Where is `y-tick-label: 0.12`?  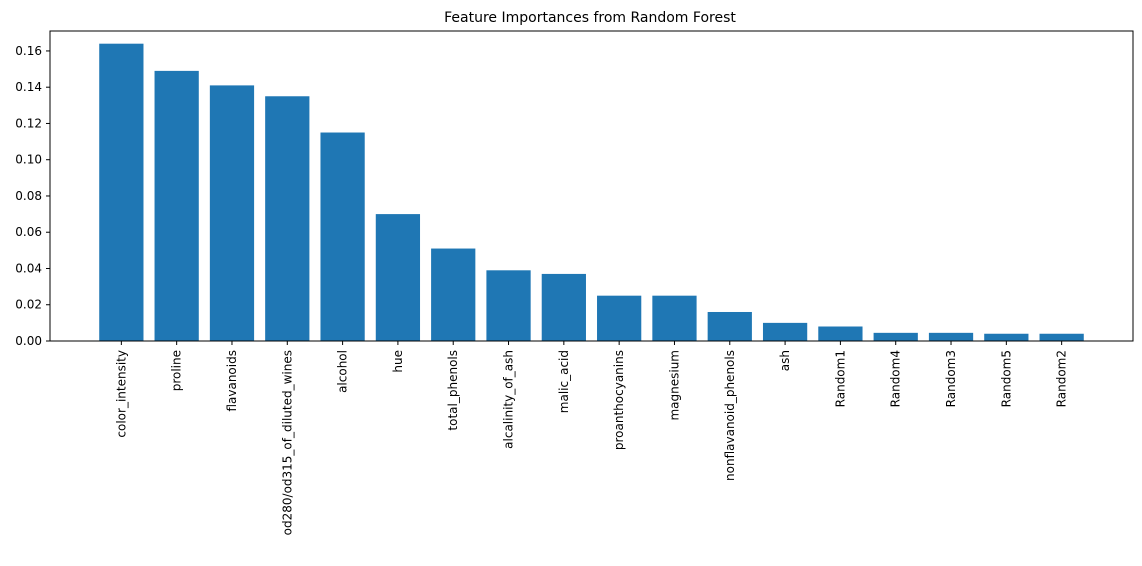
y-tick-label: 0.12 is located at coordinates (28, 123).